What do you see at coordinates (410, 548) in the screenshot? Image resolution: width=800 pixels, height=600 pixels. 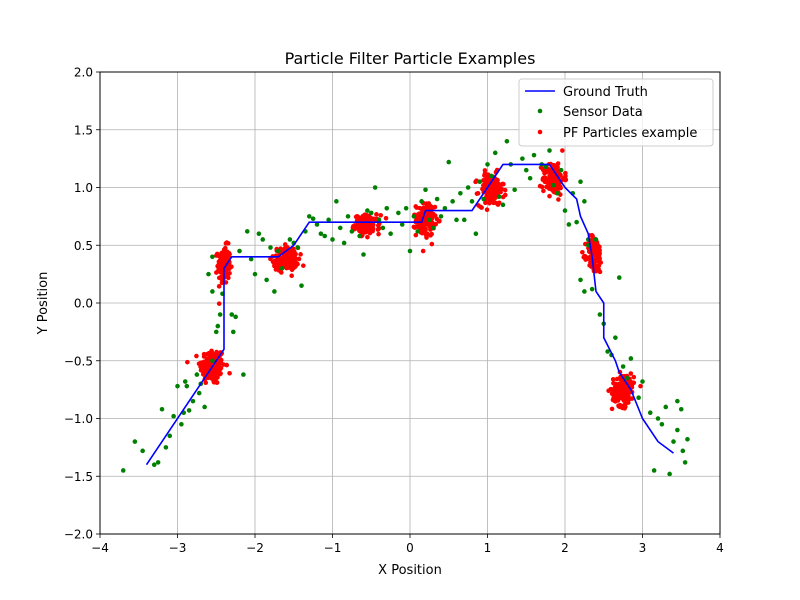 I see `x-tick-label: 0` at bounding box center [410, 548].